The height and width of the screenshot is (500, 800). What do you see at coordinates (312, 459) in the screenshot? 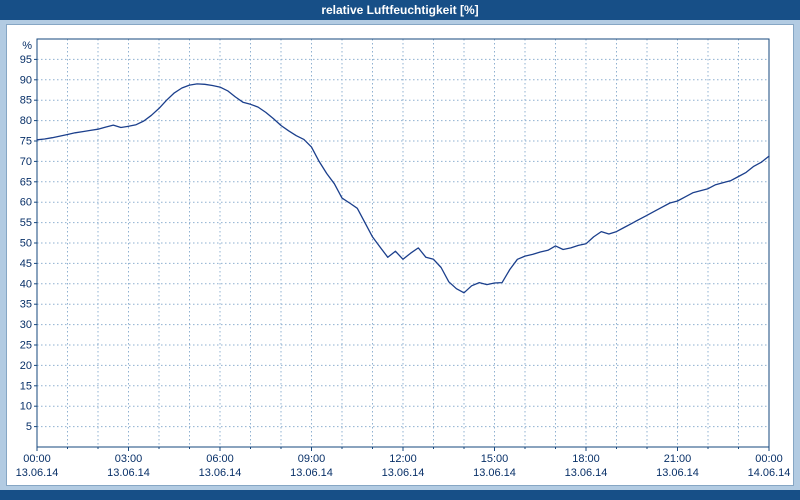
I see `svg-text: 09:00` at bounding box center [312, 459].